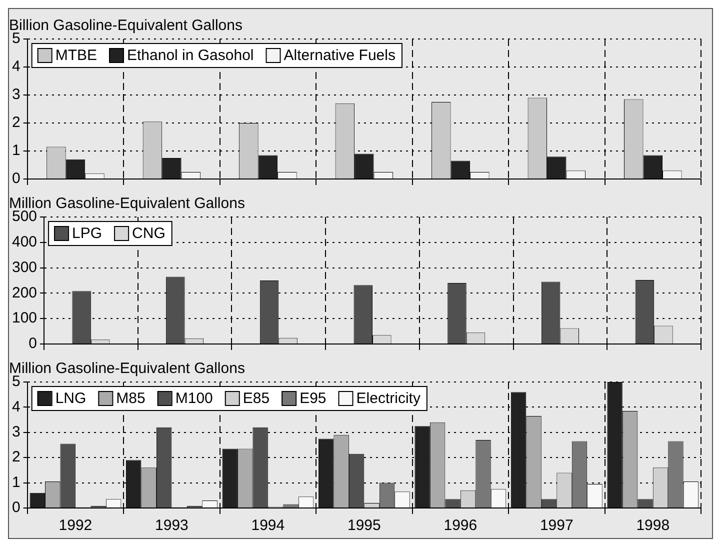 This screenshot has width=721, height=548. I want to click on legend-label: M85, so click(131, 399).